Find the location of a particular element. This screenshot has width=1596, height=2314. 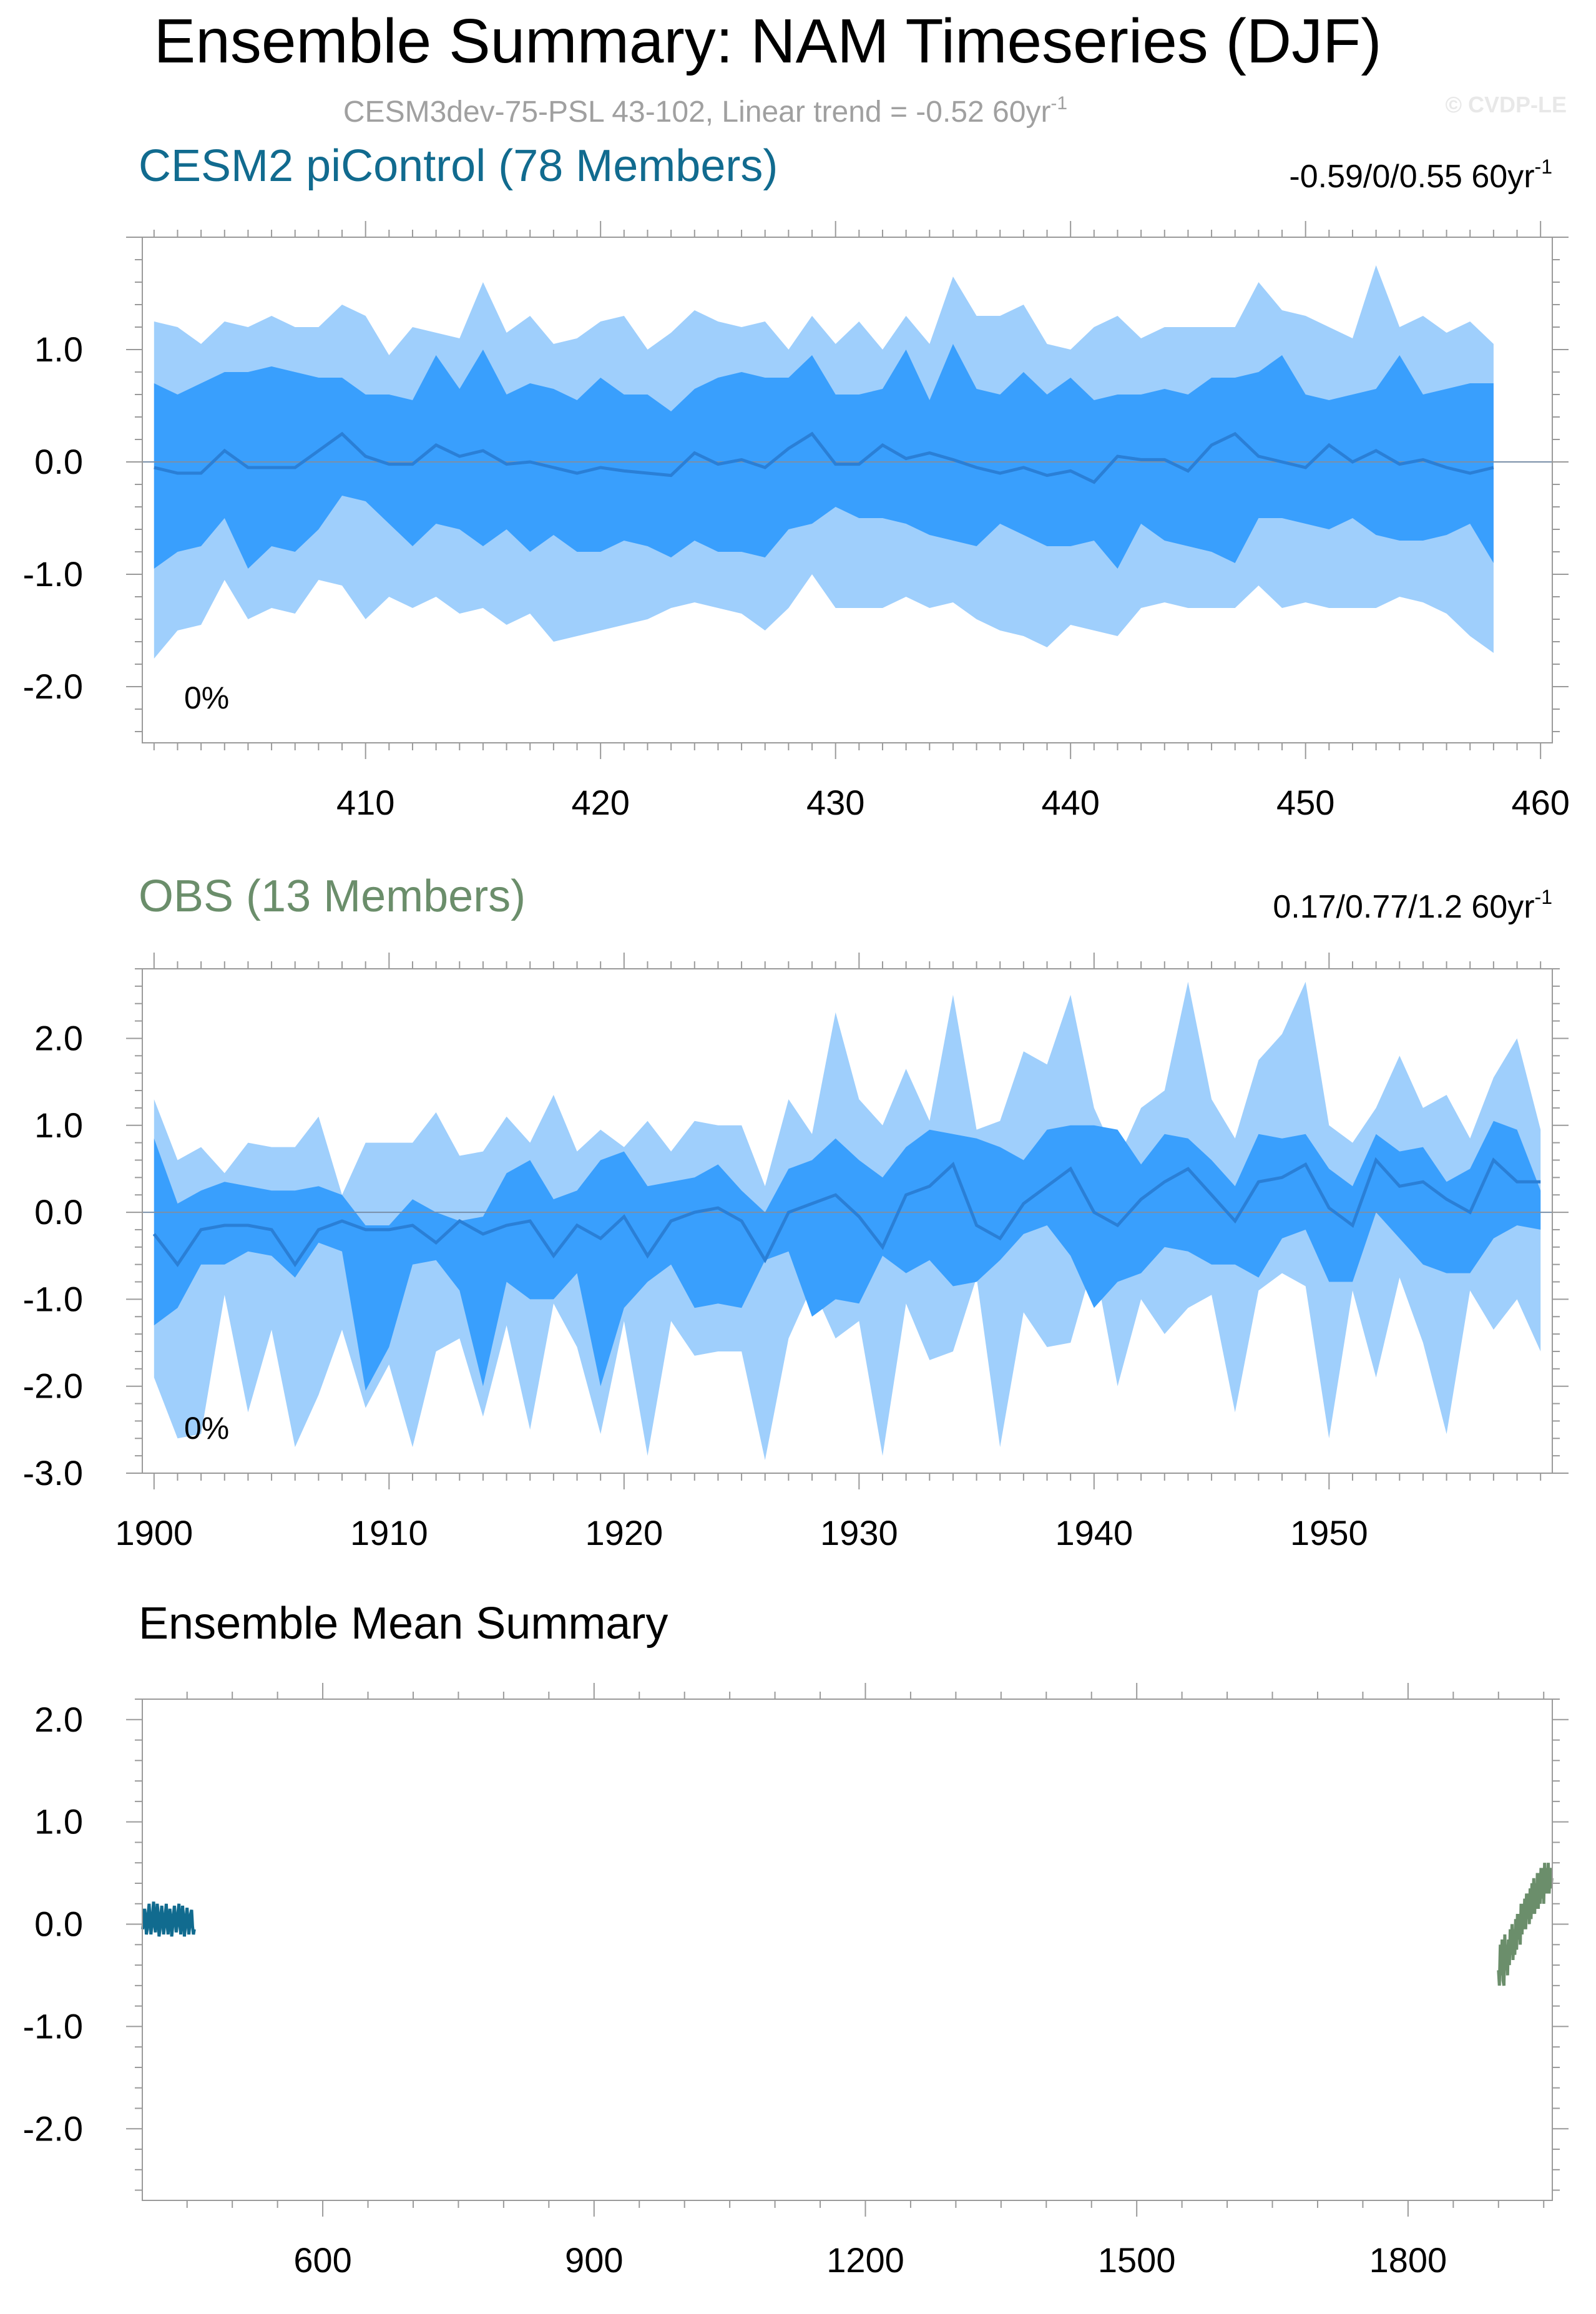

x-tick-label: 1500 is located at coordinates (1137, 2260).